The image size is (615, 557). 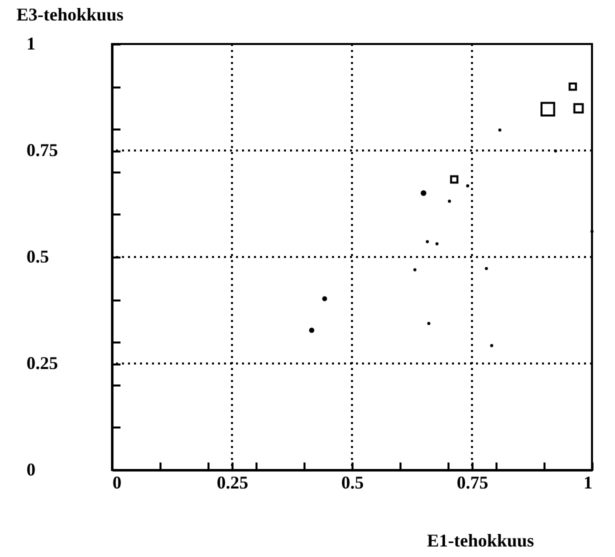 I want to click on x-tick-label: 0, so click(x=117, y=482).